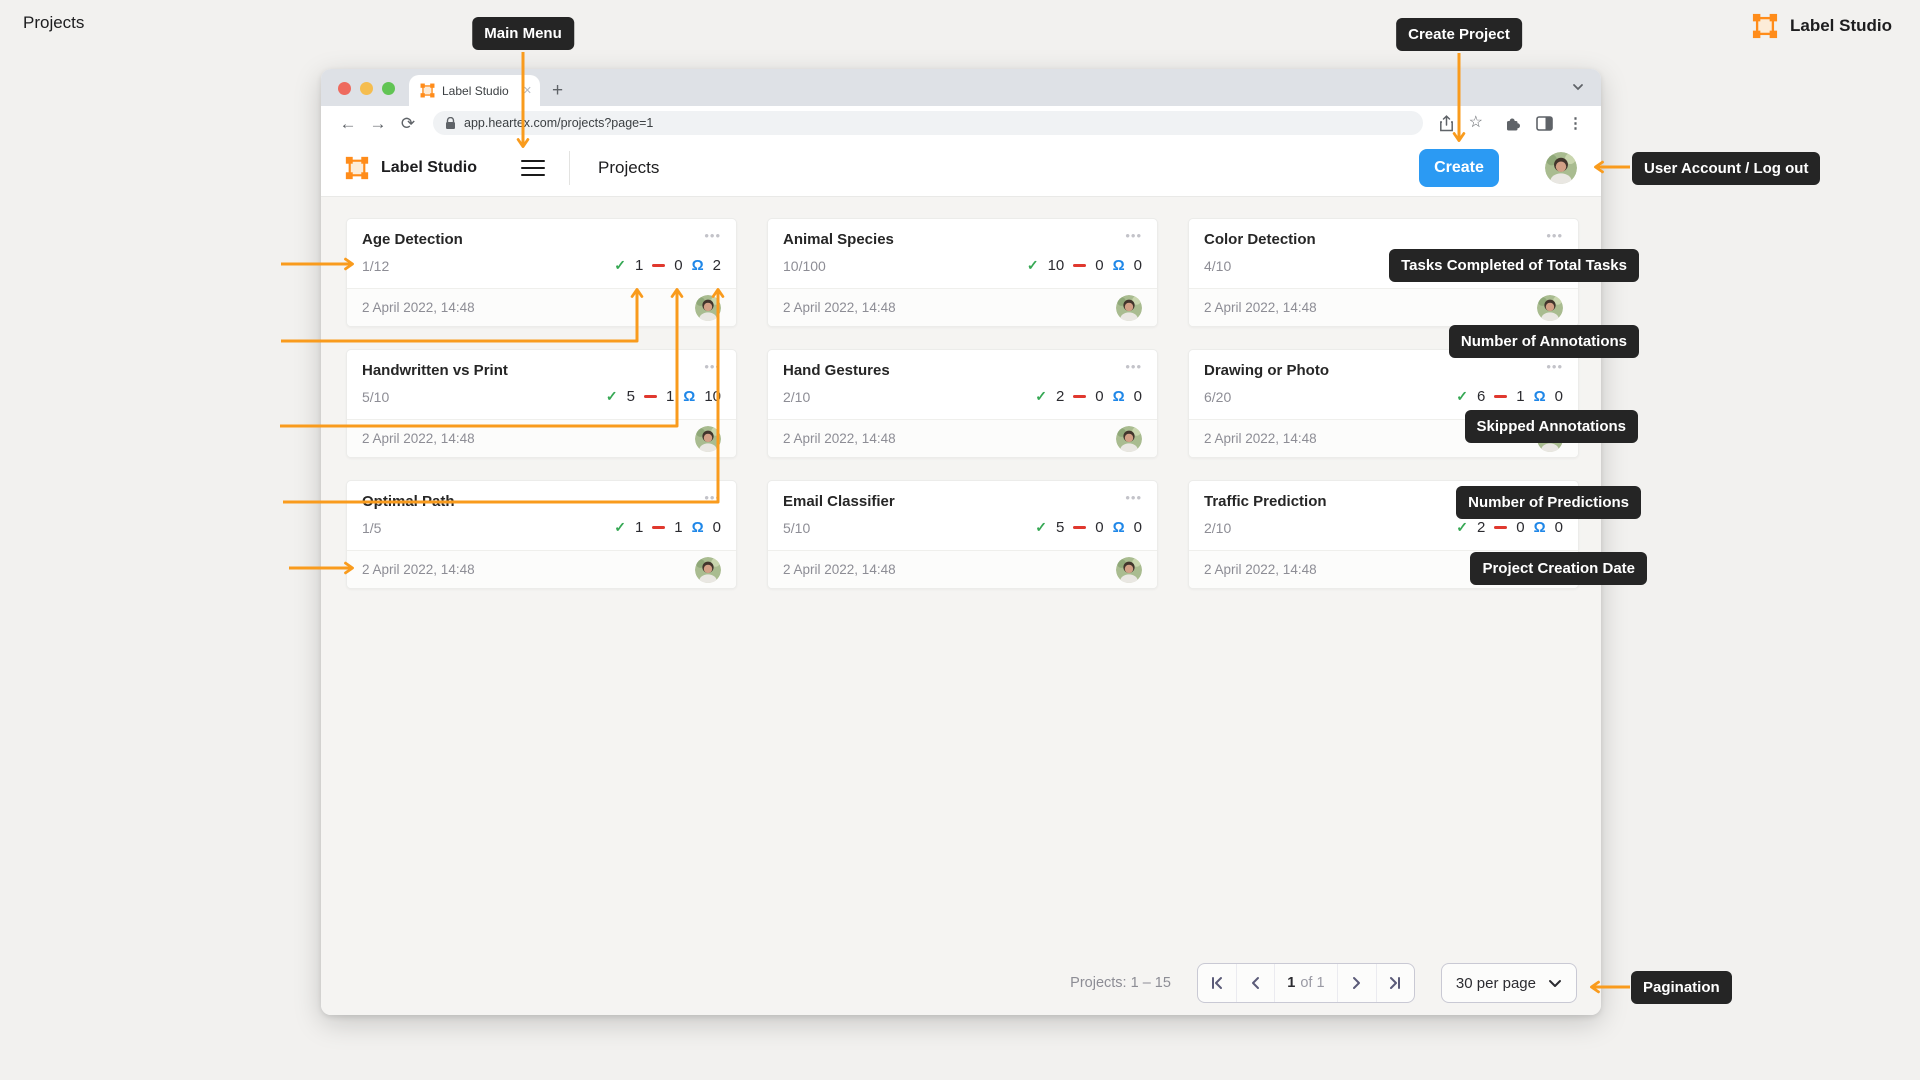 This screenshot has width=1920, height=1080. What do you see at coordinates (344, 88) in the screenshot?
I see `close-window-icon` at bounding box center [344, 88].